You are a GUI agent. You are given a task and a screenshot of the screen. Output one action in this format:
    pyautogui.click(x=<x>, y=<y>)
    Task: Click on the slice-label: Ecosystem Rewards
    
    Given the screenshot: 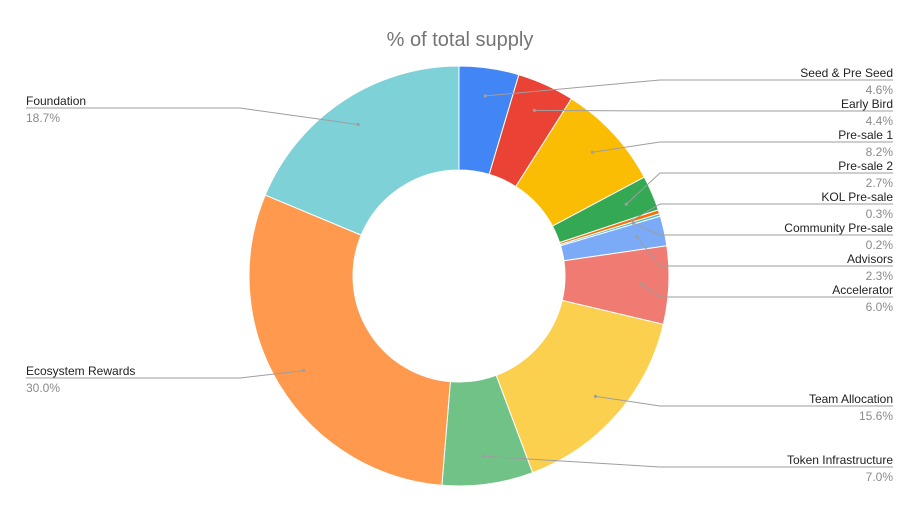 What is the action you would take?
    pyautogui.click(x=80, y=371)
    